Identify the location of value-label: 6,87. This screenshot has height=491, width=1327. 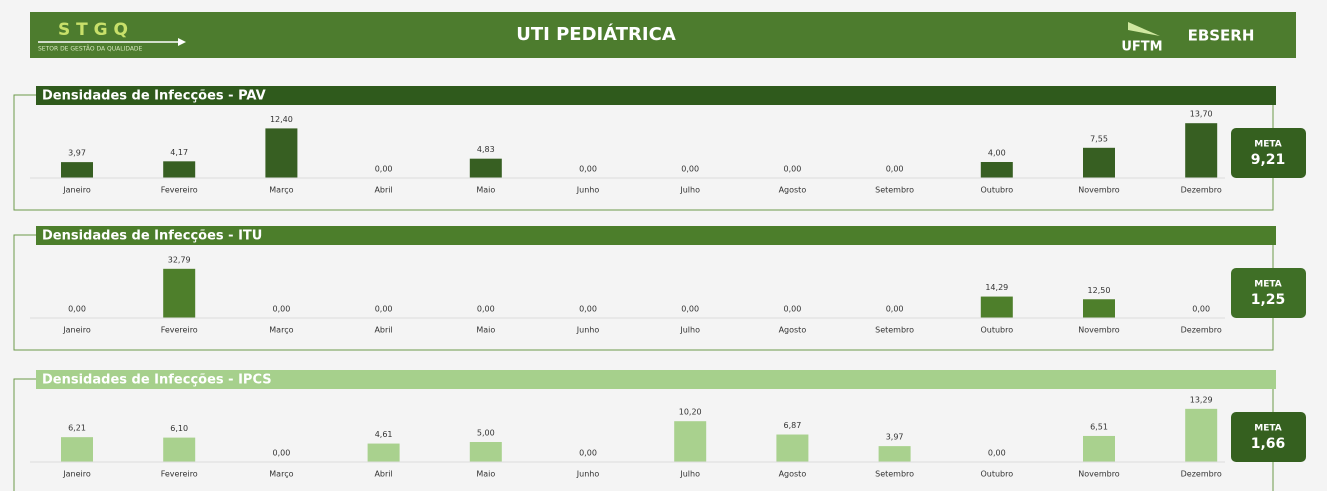
(792, 425).